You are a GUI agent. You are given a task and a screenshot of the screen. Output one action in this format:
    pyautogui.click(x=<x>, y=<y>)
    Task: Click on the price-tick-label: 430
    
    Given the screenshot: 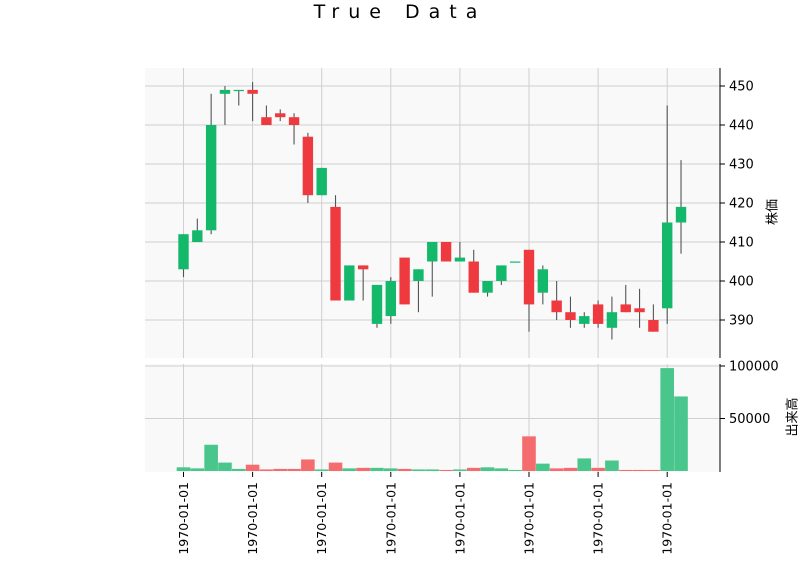 What is the action you would take?
    pyautogui.click(x=741, y=165)
    